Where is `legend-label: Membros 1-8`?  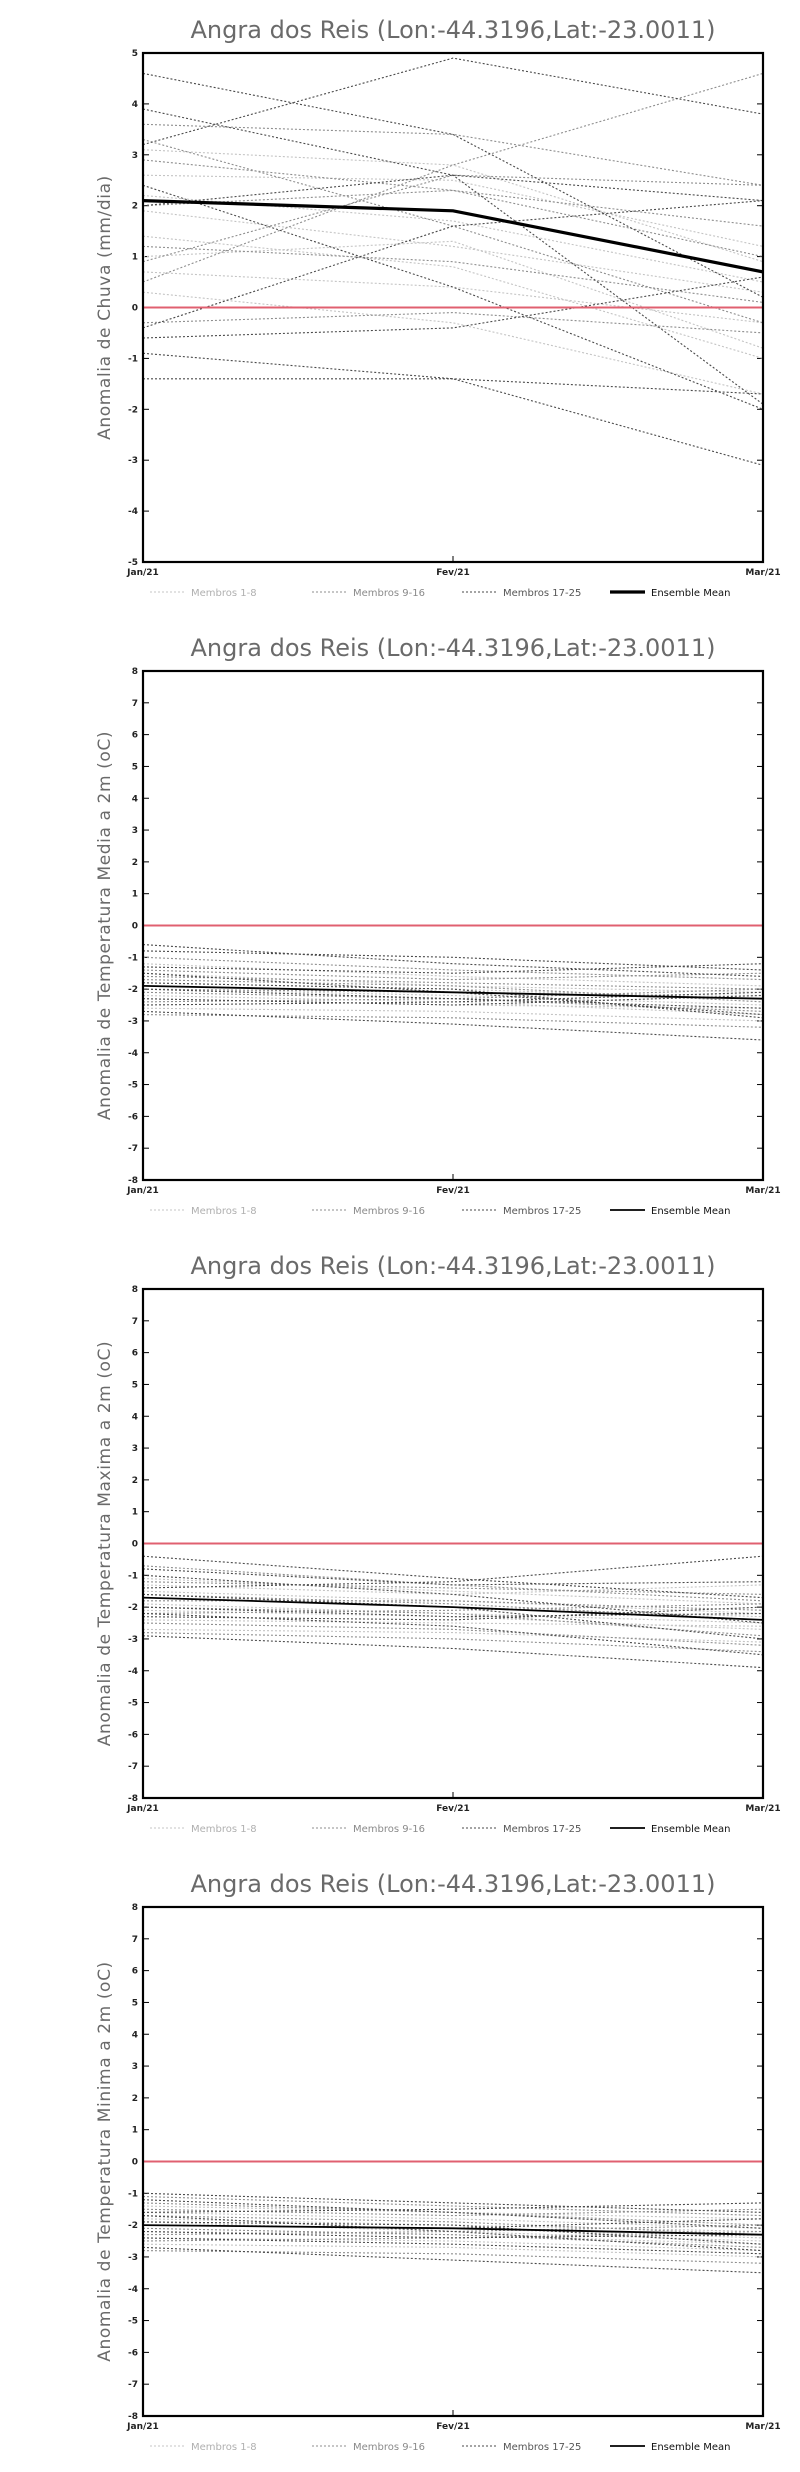 legend-label: Membros 1-8 is located at coordinates (224, 593).